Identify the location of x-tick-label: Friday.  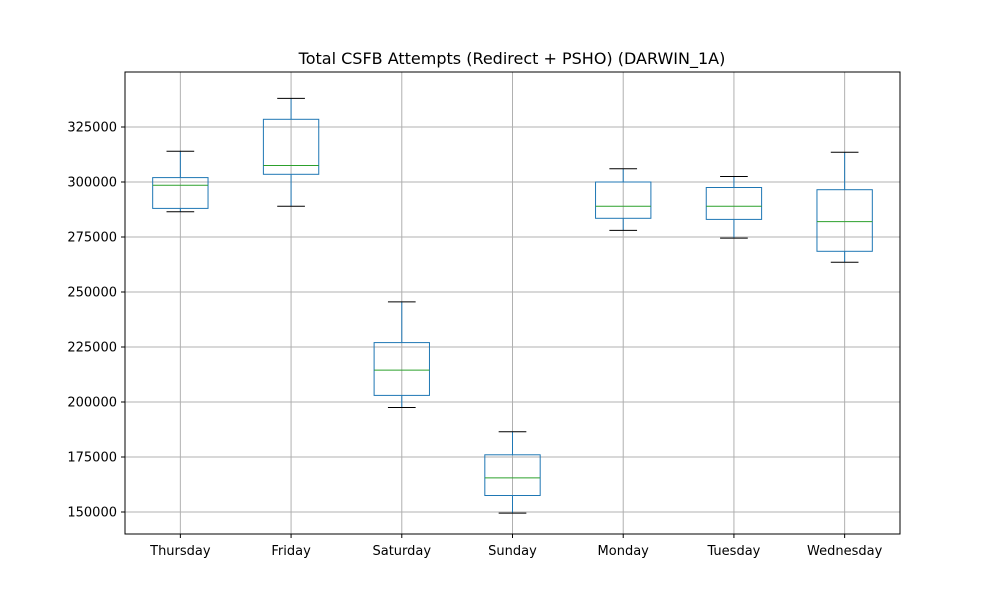
(291, 551).